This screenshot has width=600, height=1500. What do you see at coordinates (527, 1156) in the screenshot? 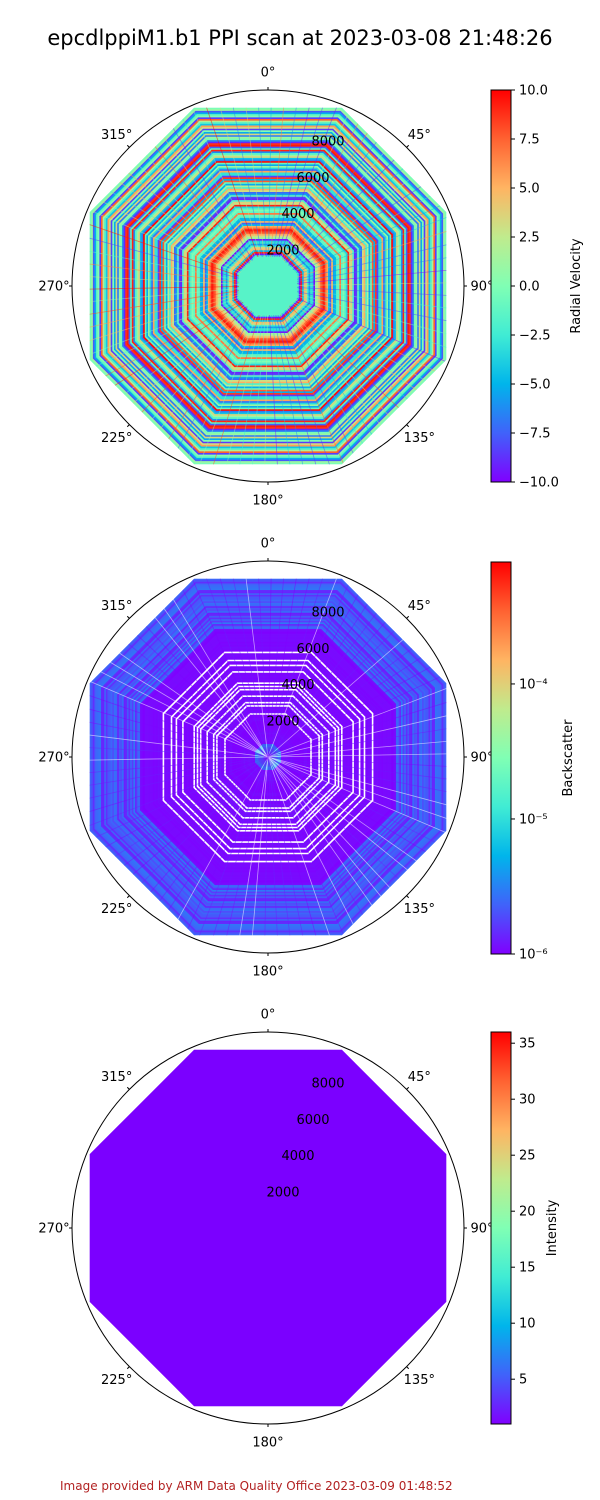
I see `colorbar-tick-label: 25` at bounding box center [527, 1156].